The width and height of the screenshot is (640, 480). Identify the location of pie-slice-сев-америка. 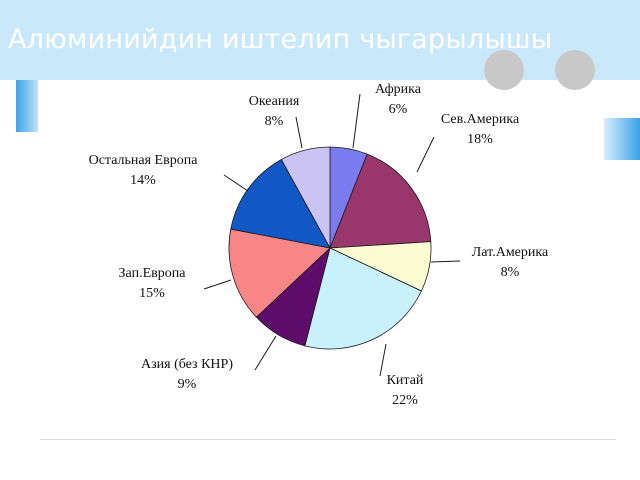
(380, 201).